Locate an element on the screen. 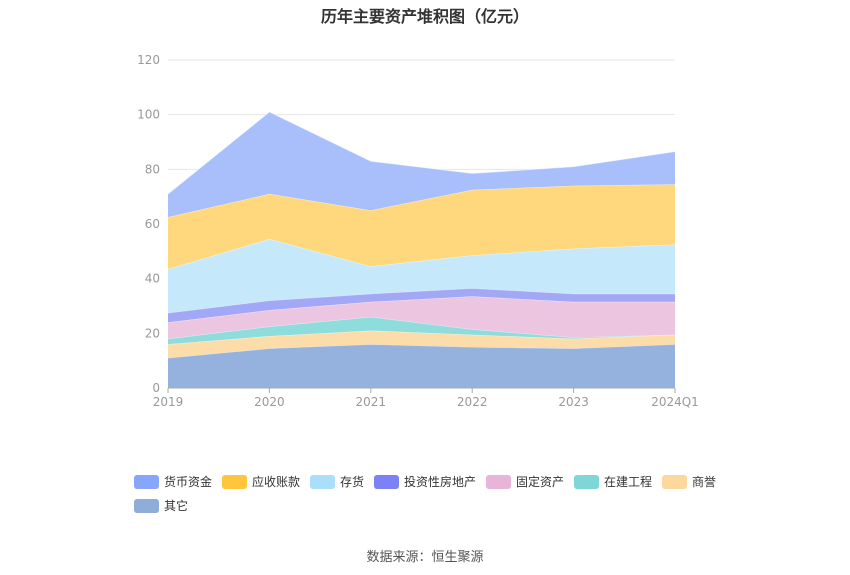 The width and height of the screenshot is (850, 575). x-tick-label: 2021 is located at coordinates (371, 402).